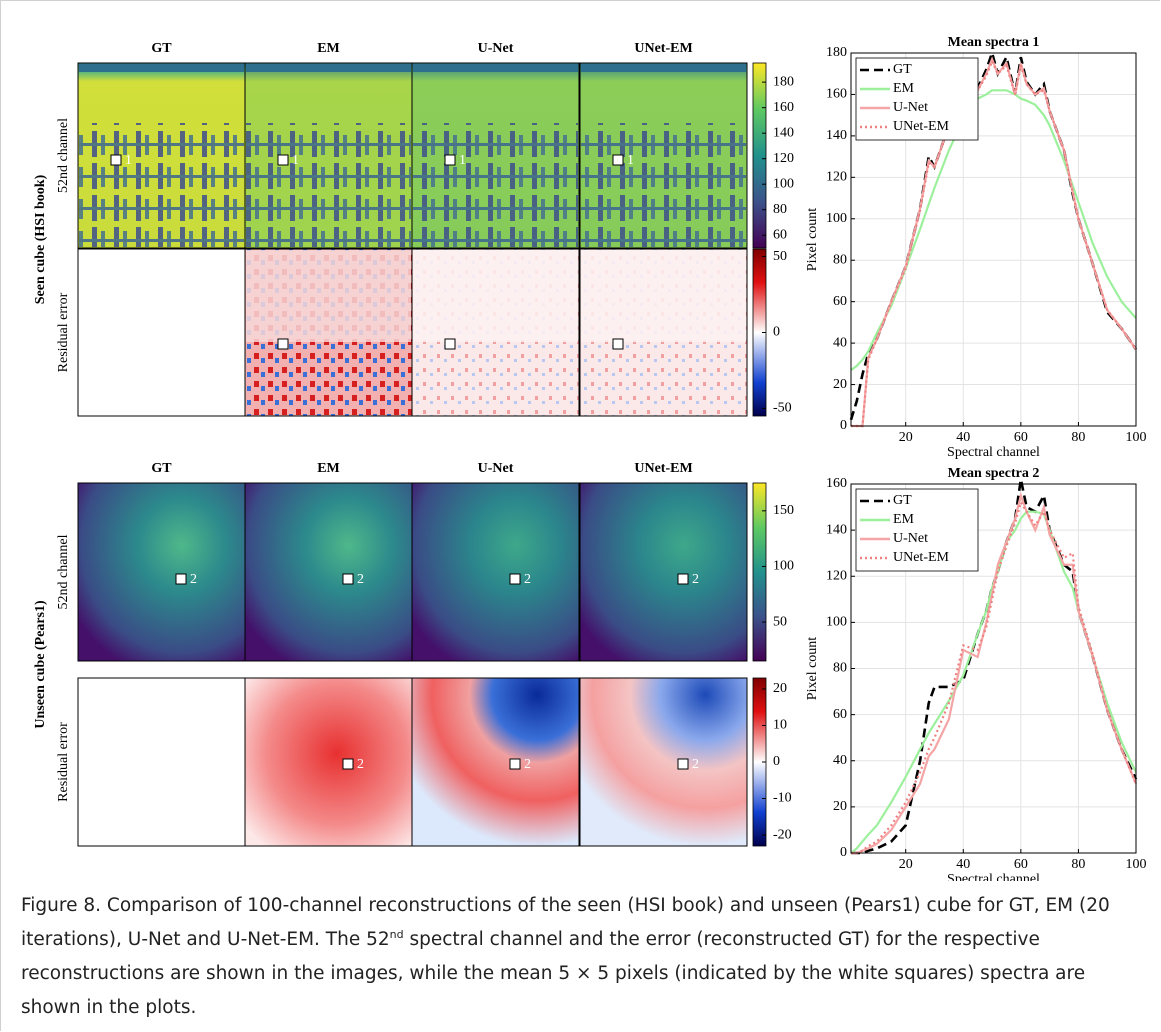  Describe the element at coordinates (994, 473) in the screenshot. I see `chart-title: Mean spectra 2` at that location.